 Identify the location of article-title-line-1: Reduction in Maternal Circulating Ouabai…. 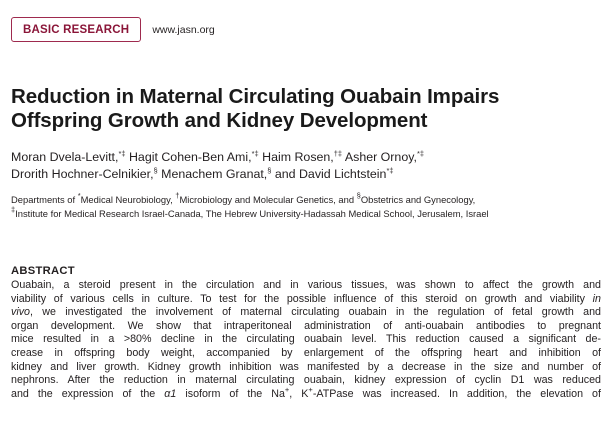
(255, 96).